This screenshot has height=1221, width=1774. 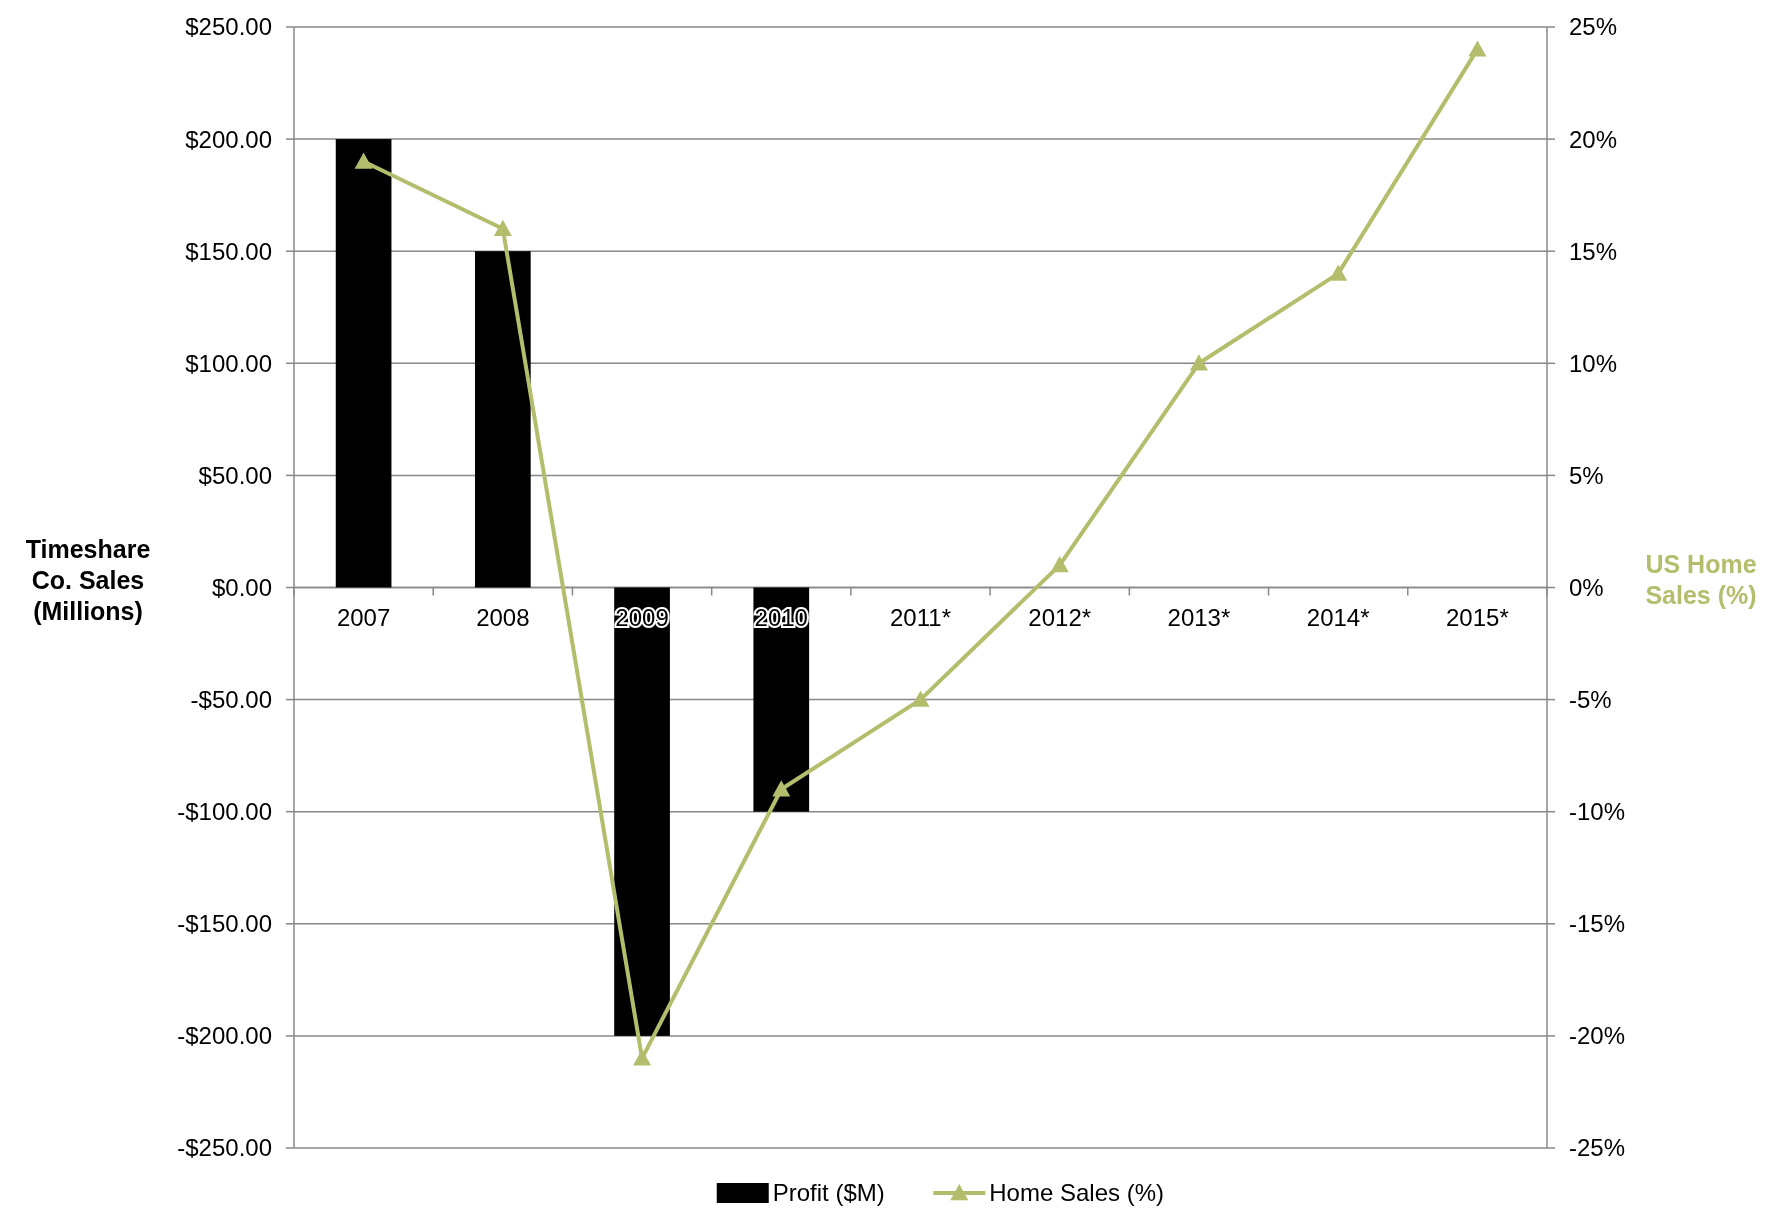 What do you see at coordinates (363, 617) in the screenshot?
I see `x-tick-label: 2007` at bounding box center [363, 617].